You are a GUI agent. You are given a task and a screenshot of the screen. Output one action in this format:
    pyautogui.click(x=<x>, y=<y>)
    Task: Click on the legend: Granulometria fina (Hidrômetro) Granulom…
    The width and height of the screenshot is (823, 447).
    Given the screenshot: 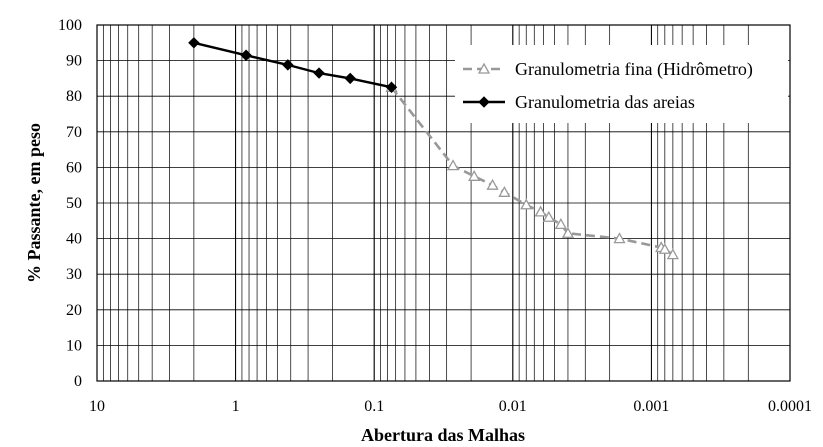 What is the action you would take?
    pyautogui.click(x=621, y=84)
    